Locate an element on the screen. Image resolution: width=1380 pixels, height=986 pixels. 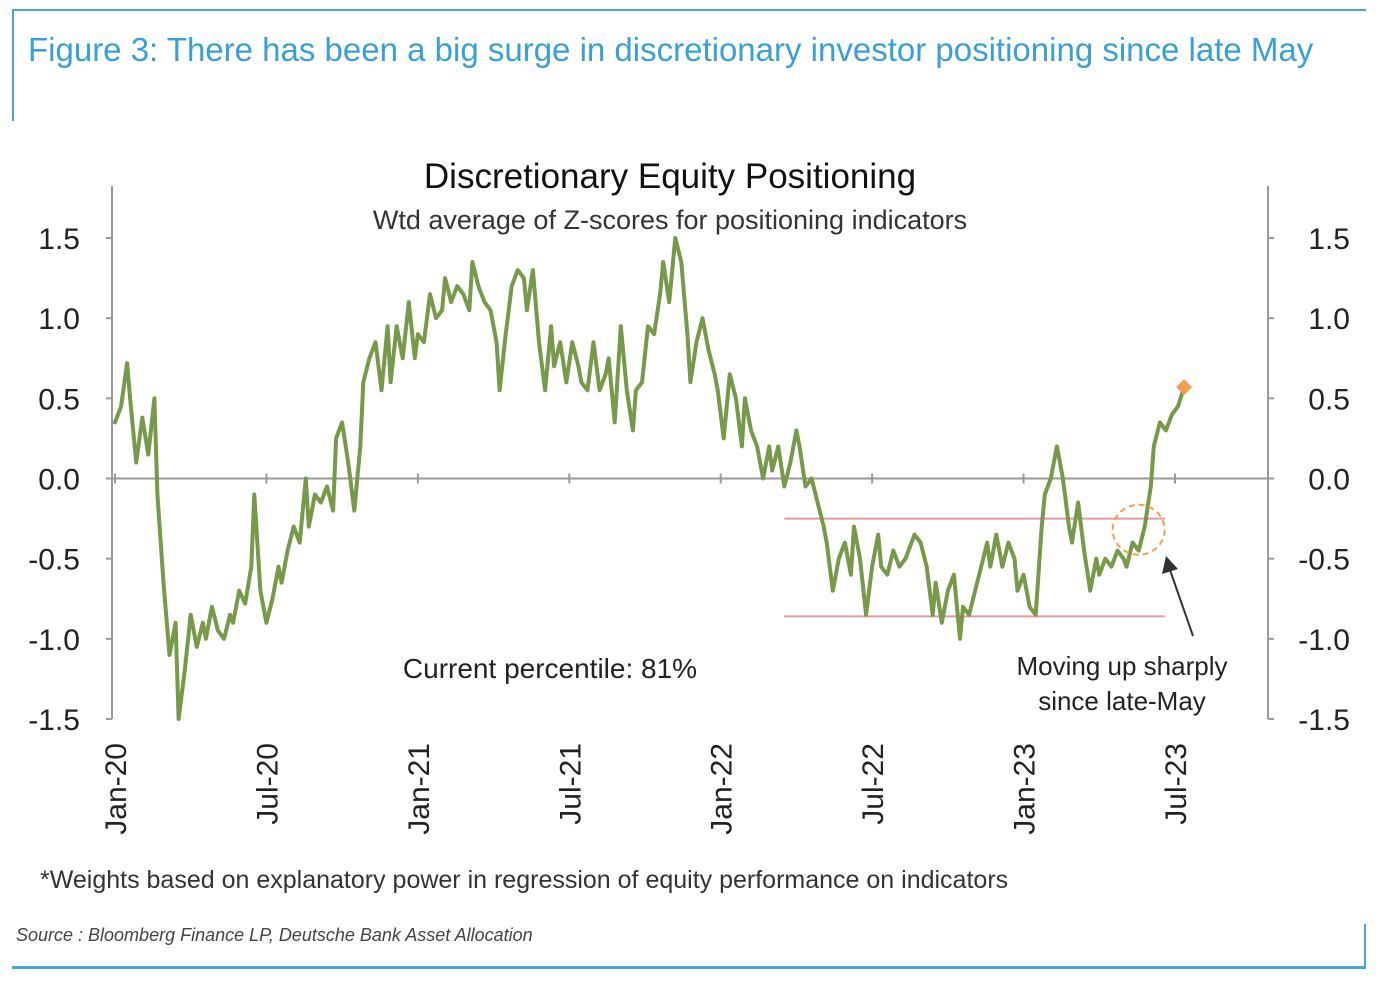
current-percentile-label: Current percentile: 81% is located at coordinates (550, 668).